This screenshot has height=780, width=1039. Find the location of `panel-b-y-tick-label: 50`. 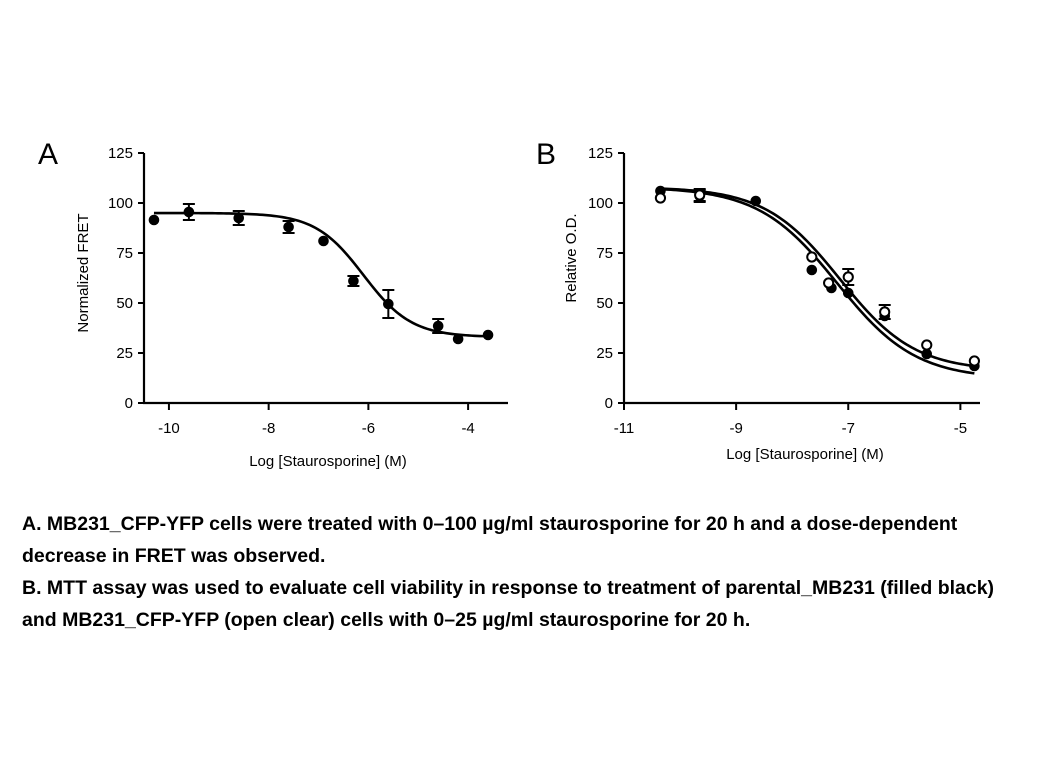

panel-b-y-tick-label: 50 is located at coordinates (604, 303).